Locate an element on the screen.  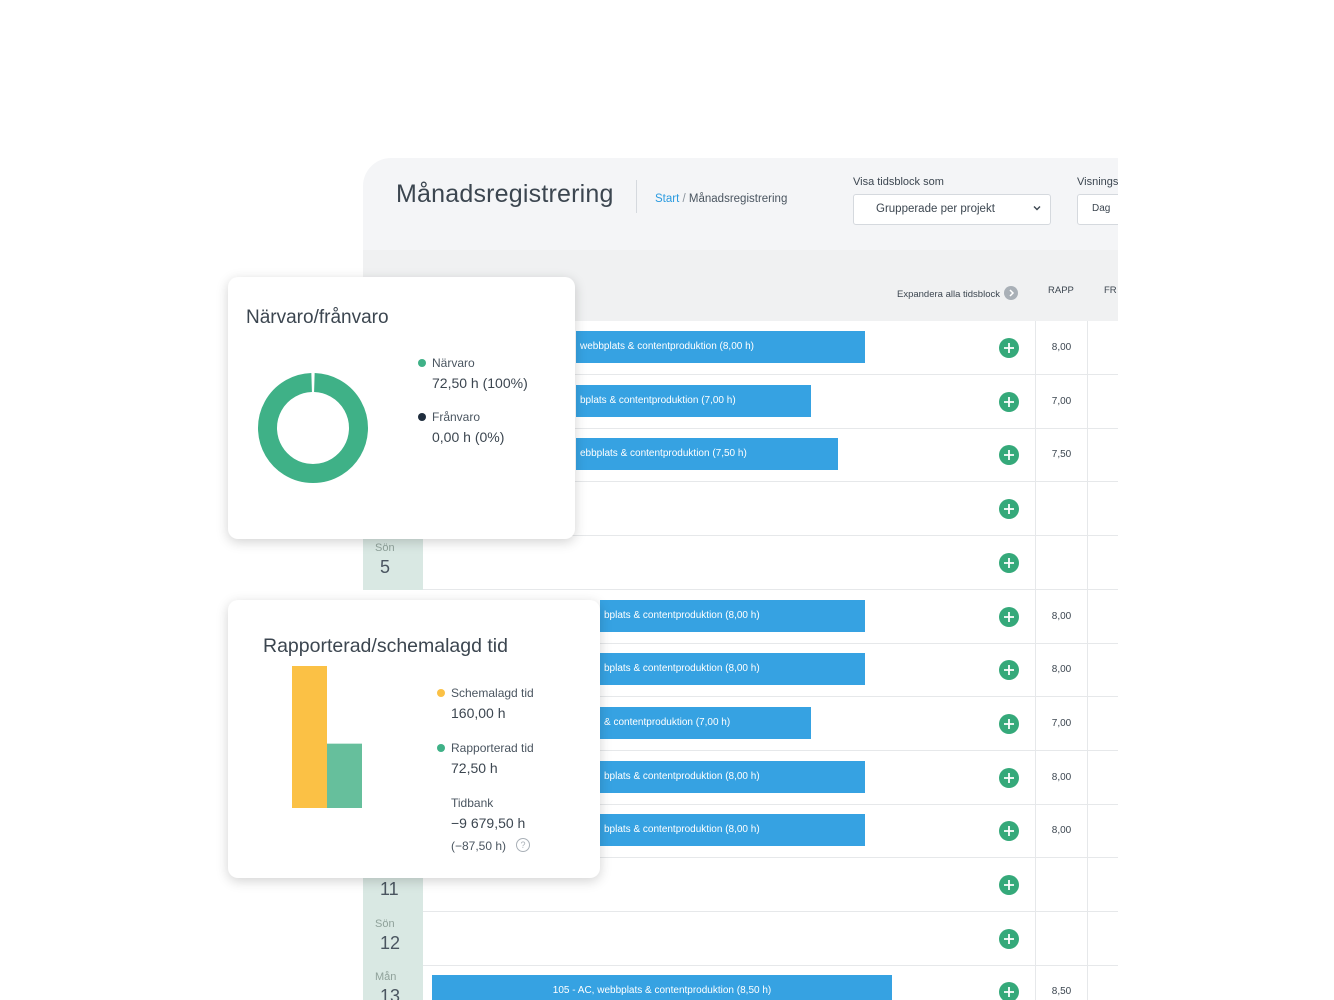
scheduled-label: Schemalagd tid is located at coordinates (492, 693).